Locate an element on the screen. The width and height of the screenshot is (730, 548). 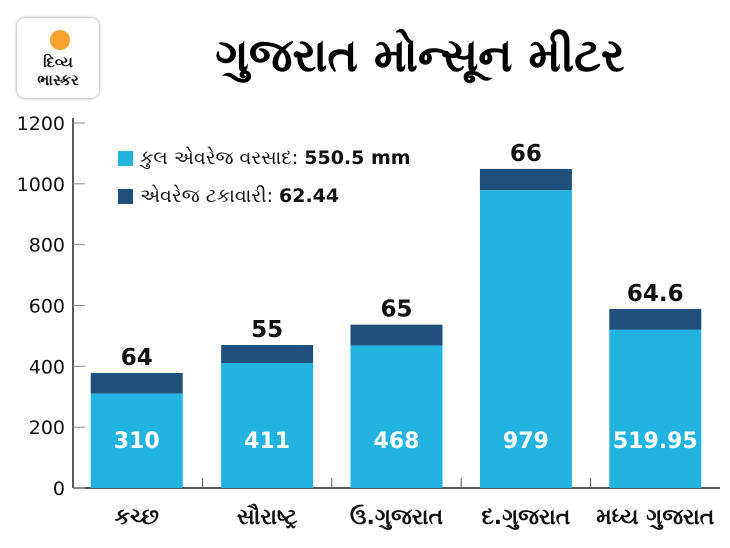
legend-label: કુલ એવરેજ વરસાદ: is located at coordinates (219, 158).